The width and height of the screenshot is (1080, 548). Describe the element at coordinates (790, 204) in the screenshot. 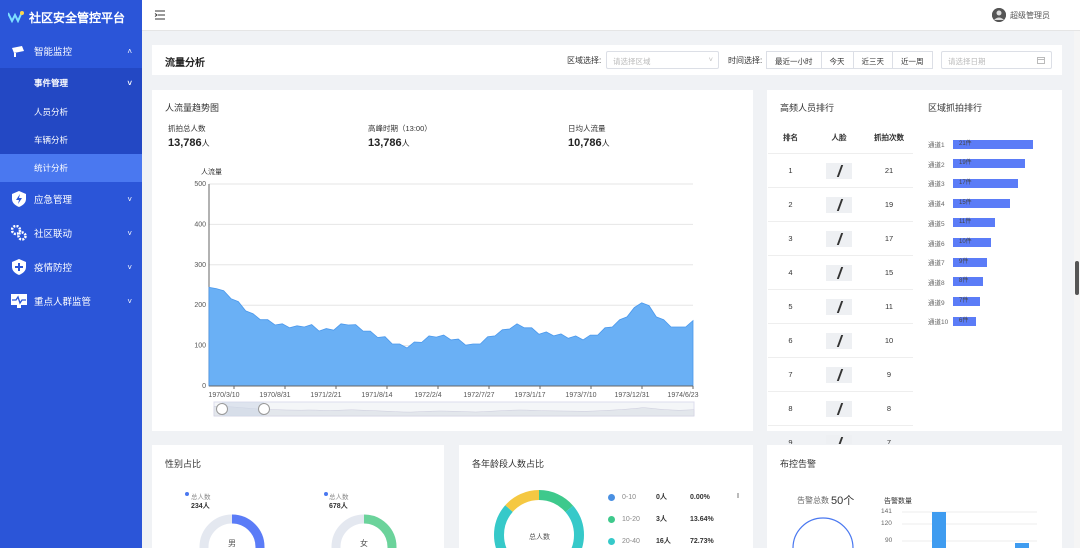

I see `rank-cell: 2` at that location.